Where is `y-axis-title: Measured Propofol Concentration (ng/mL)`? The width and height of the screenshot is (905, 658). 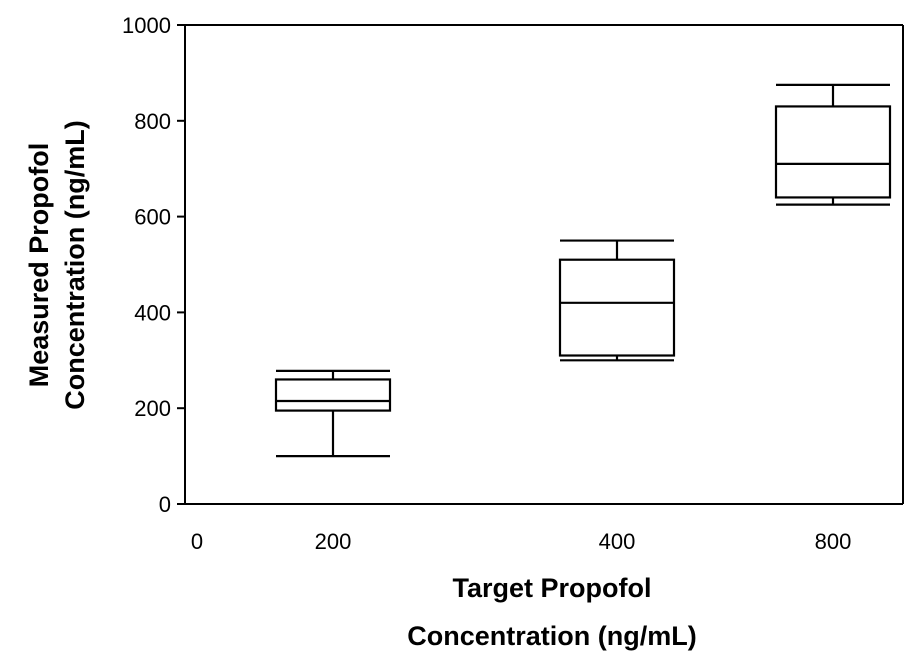
y-axis-title: Measured Propofol Concentration (ng/mL) is located at coordinates (57, 264).